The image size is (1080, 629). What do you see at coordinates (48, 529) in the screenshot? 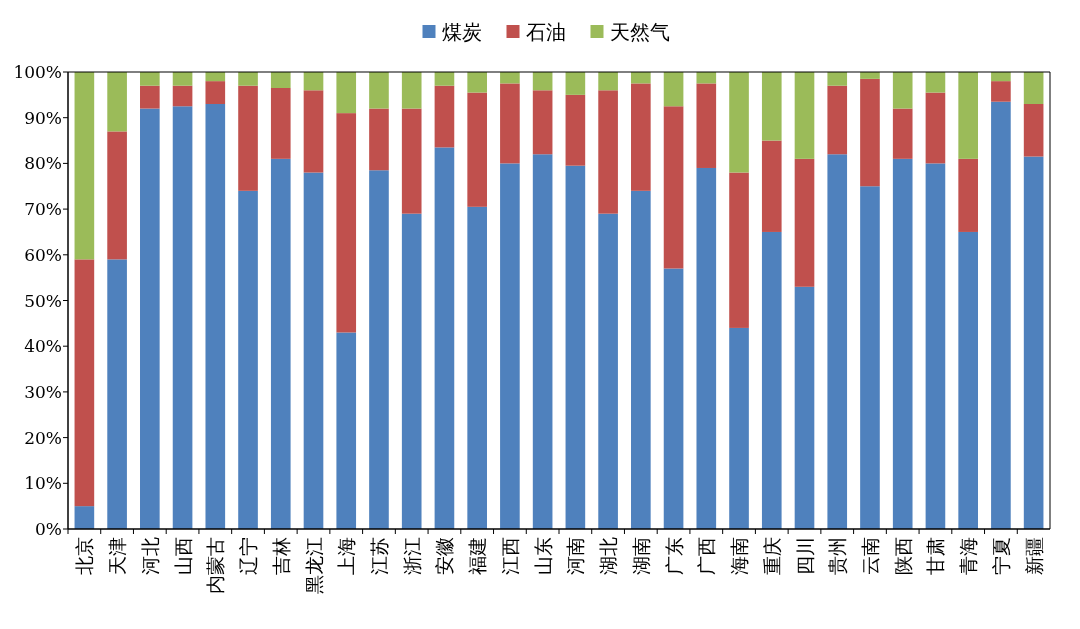
I see `y-tick-label: 0%` at bounding box center [48, 529].